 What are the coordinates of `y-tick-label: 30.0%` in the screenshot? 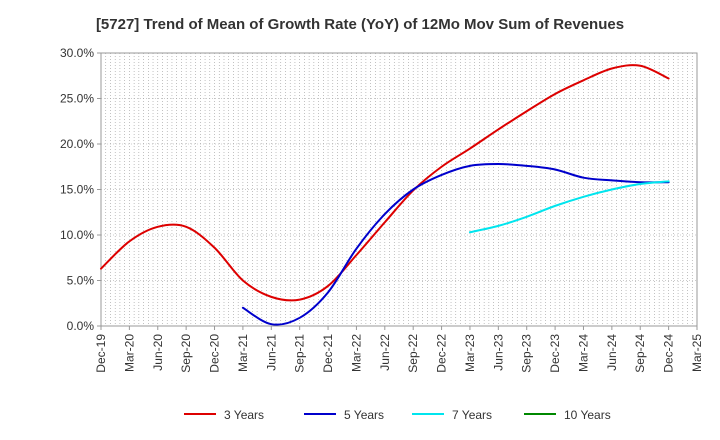 It's located at (77, 53).